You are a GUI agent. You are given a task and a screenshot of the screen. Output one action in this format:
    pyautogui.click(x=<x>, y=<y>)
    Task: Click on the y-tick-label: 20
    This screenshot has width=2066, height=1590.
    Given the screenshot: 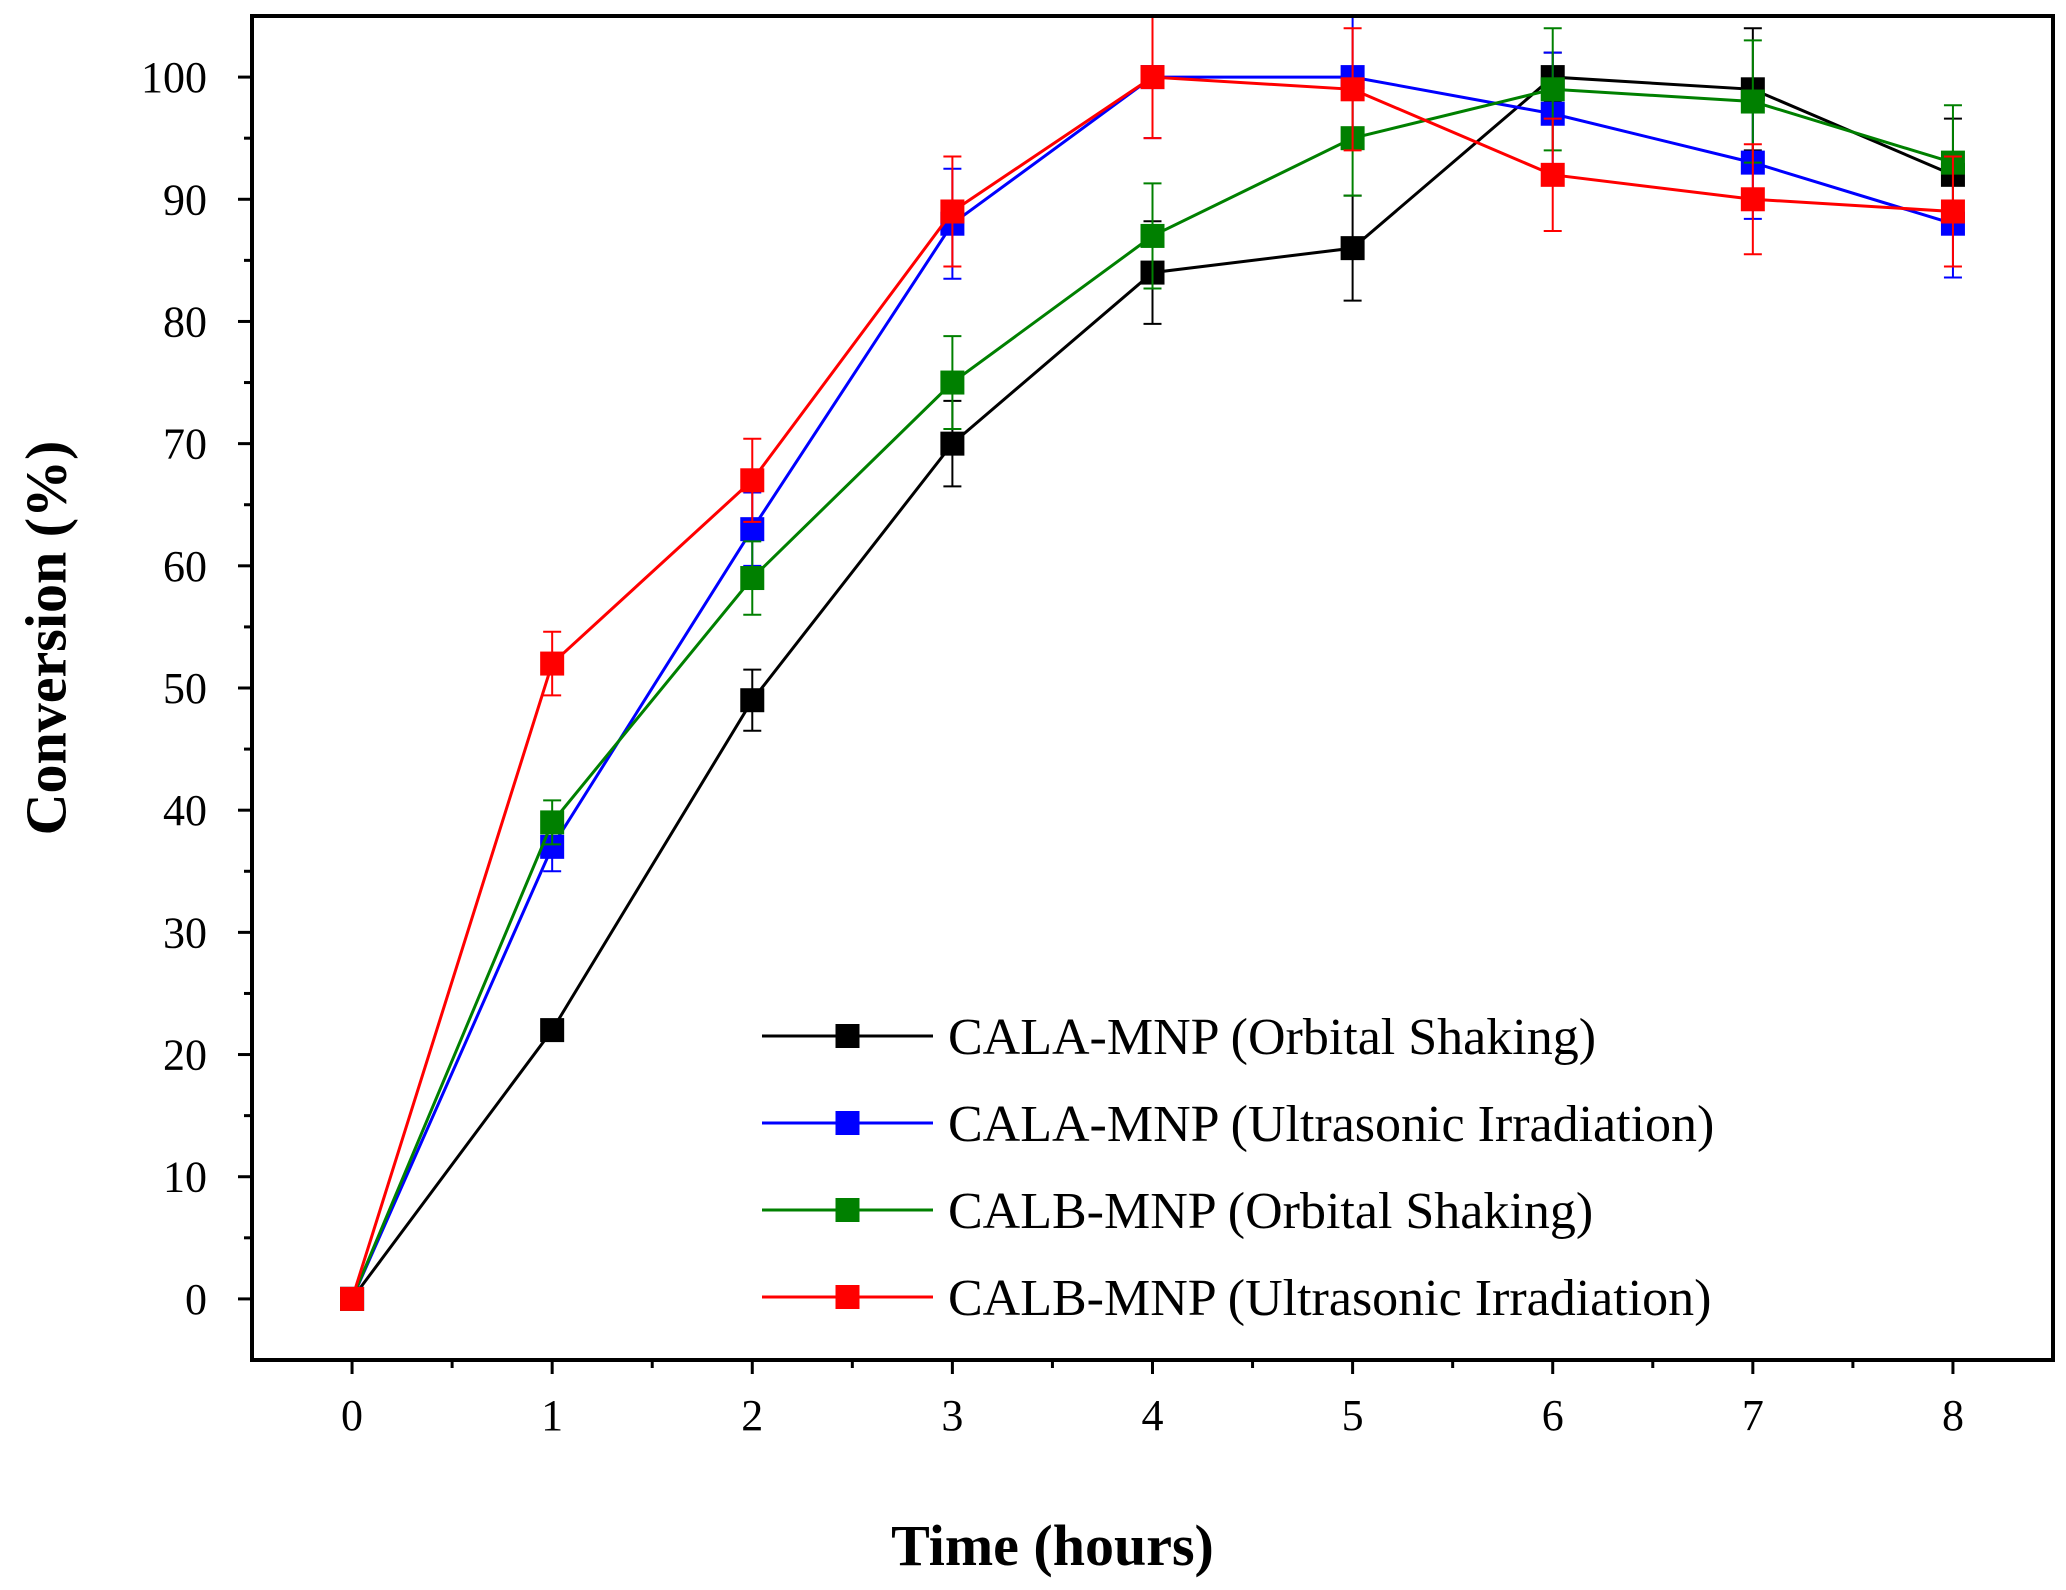 What is the action you would take?
    pyautogui.click(x=185, y=1055)
    